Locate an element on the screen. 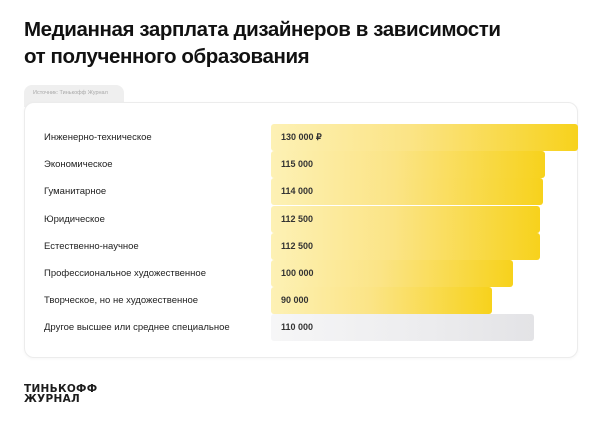 The width and height of the screenshot is (600, 421). chart-row: Инженерно-техническое 130 000 ₽ is located at coordinates (301, 137).